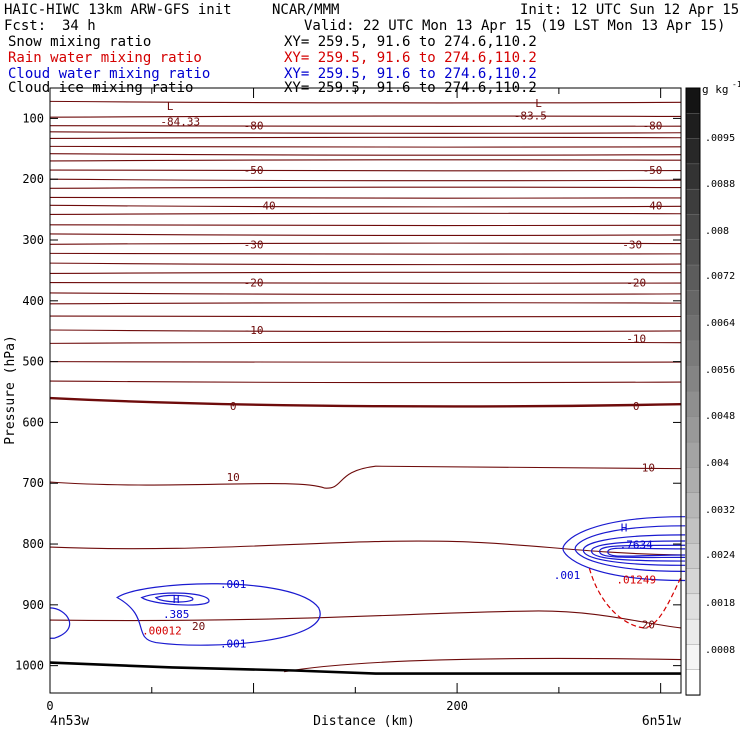 The image size is (740, 740). Describe the element at coordinates (80, 42) in the screenshot. I see `field-name-snow: Snow mixing ratio` at that location.